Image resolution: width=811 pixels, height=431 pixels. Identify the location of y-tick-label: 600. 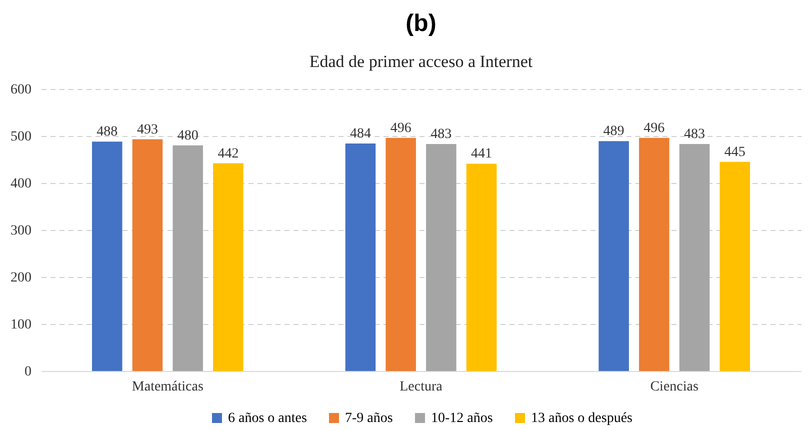
(21, 90).